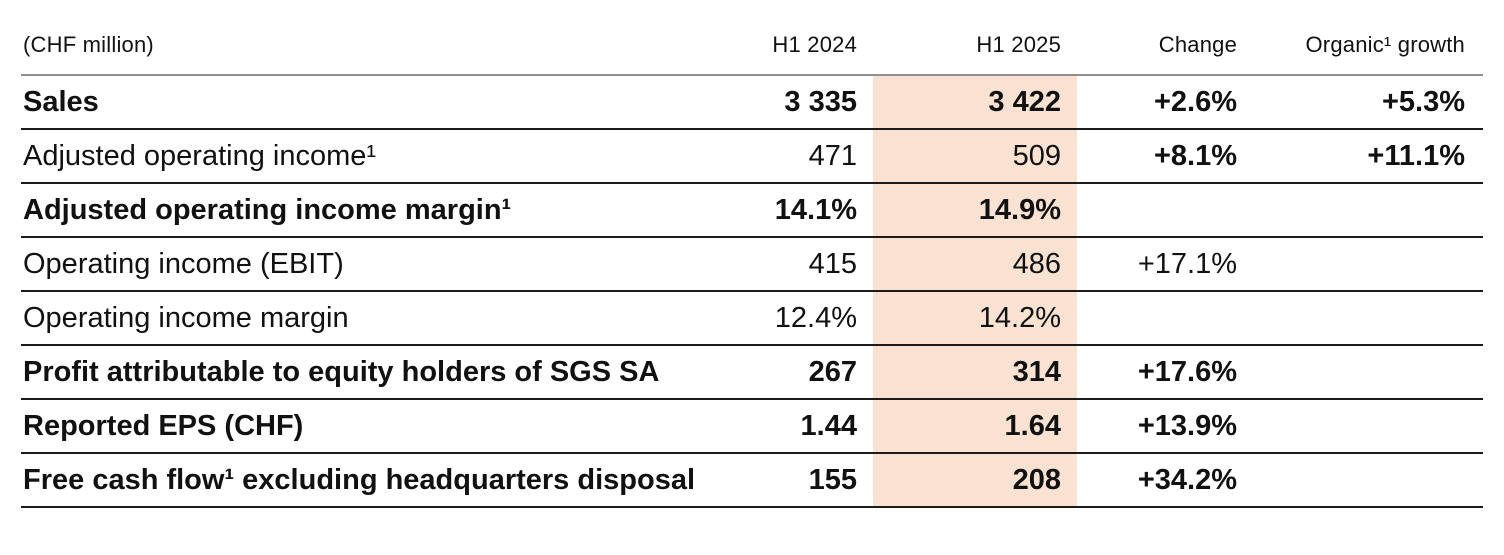 Image resolution: width=1504 pixels, height=555 pixels. I want to click on value-h1-2024: 3 335, so click(820, 101).